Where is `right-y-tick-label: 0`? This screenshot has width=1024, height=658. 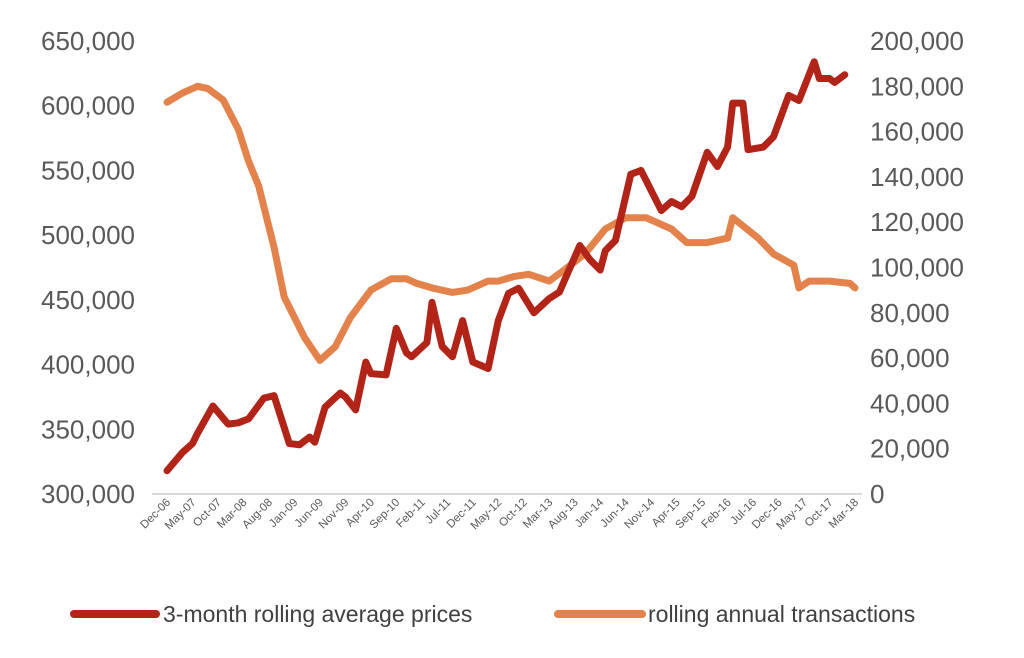 right-y-tick-label: 0 is located at coordinates (877, 494).